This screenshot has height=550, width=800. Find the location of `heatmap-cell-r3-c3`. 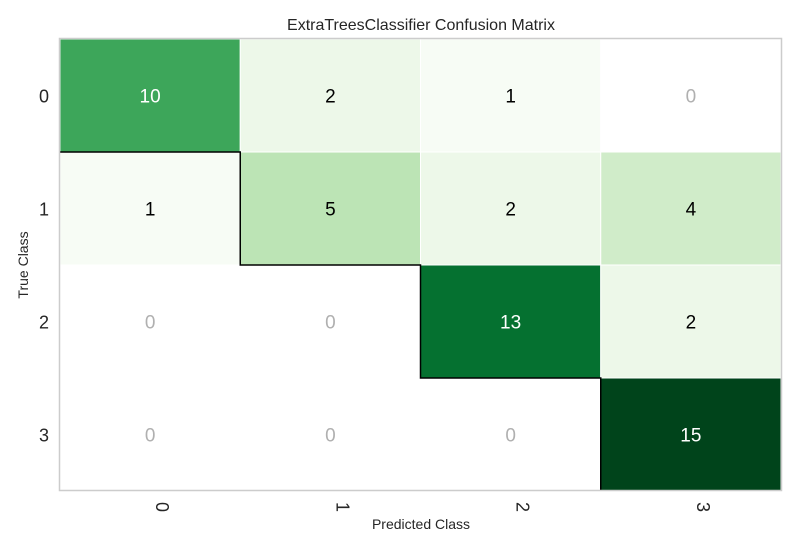

heatmap-cell-r3-c3 is located at coordinates (691, 434).